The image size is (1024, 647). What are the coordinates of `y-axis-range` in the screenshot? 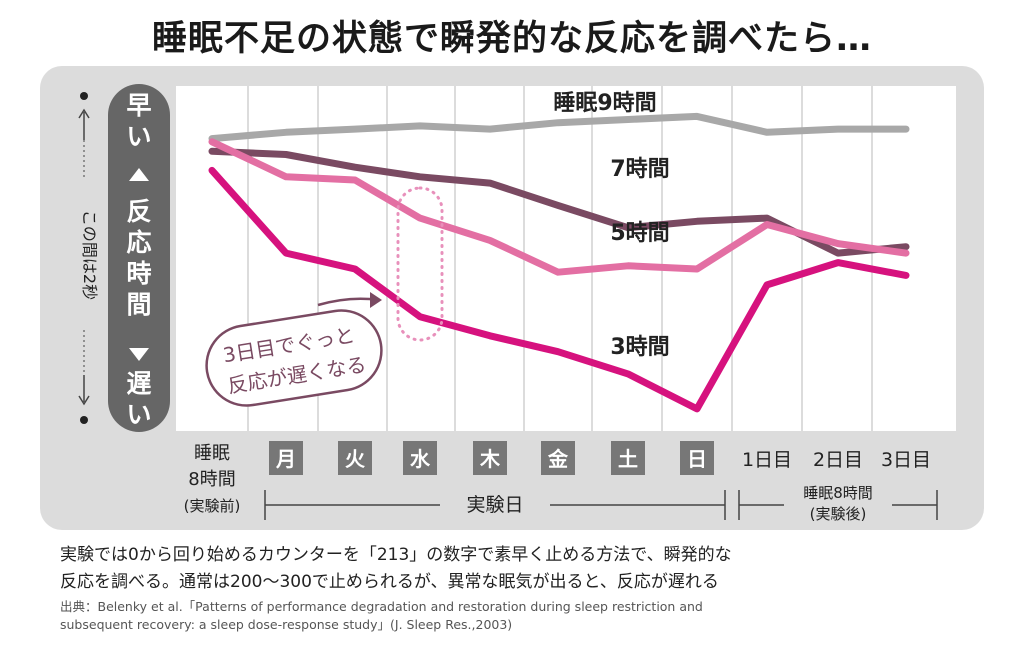 It's located at (84, 258).